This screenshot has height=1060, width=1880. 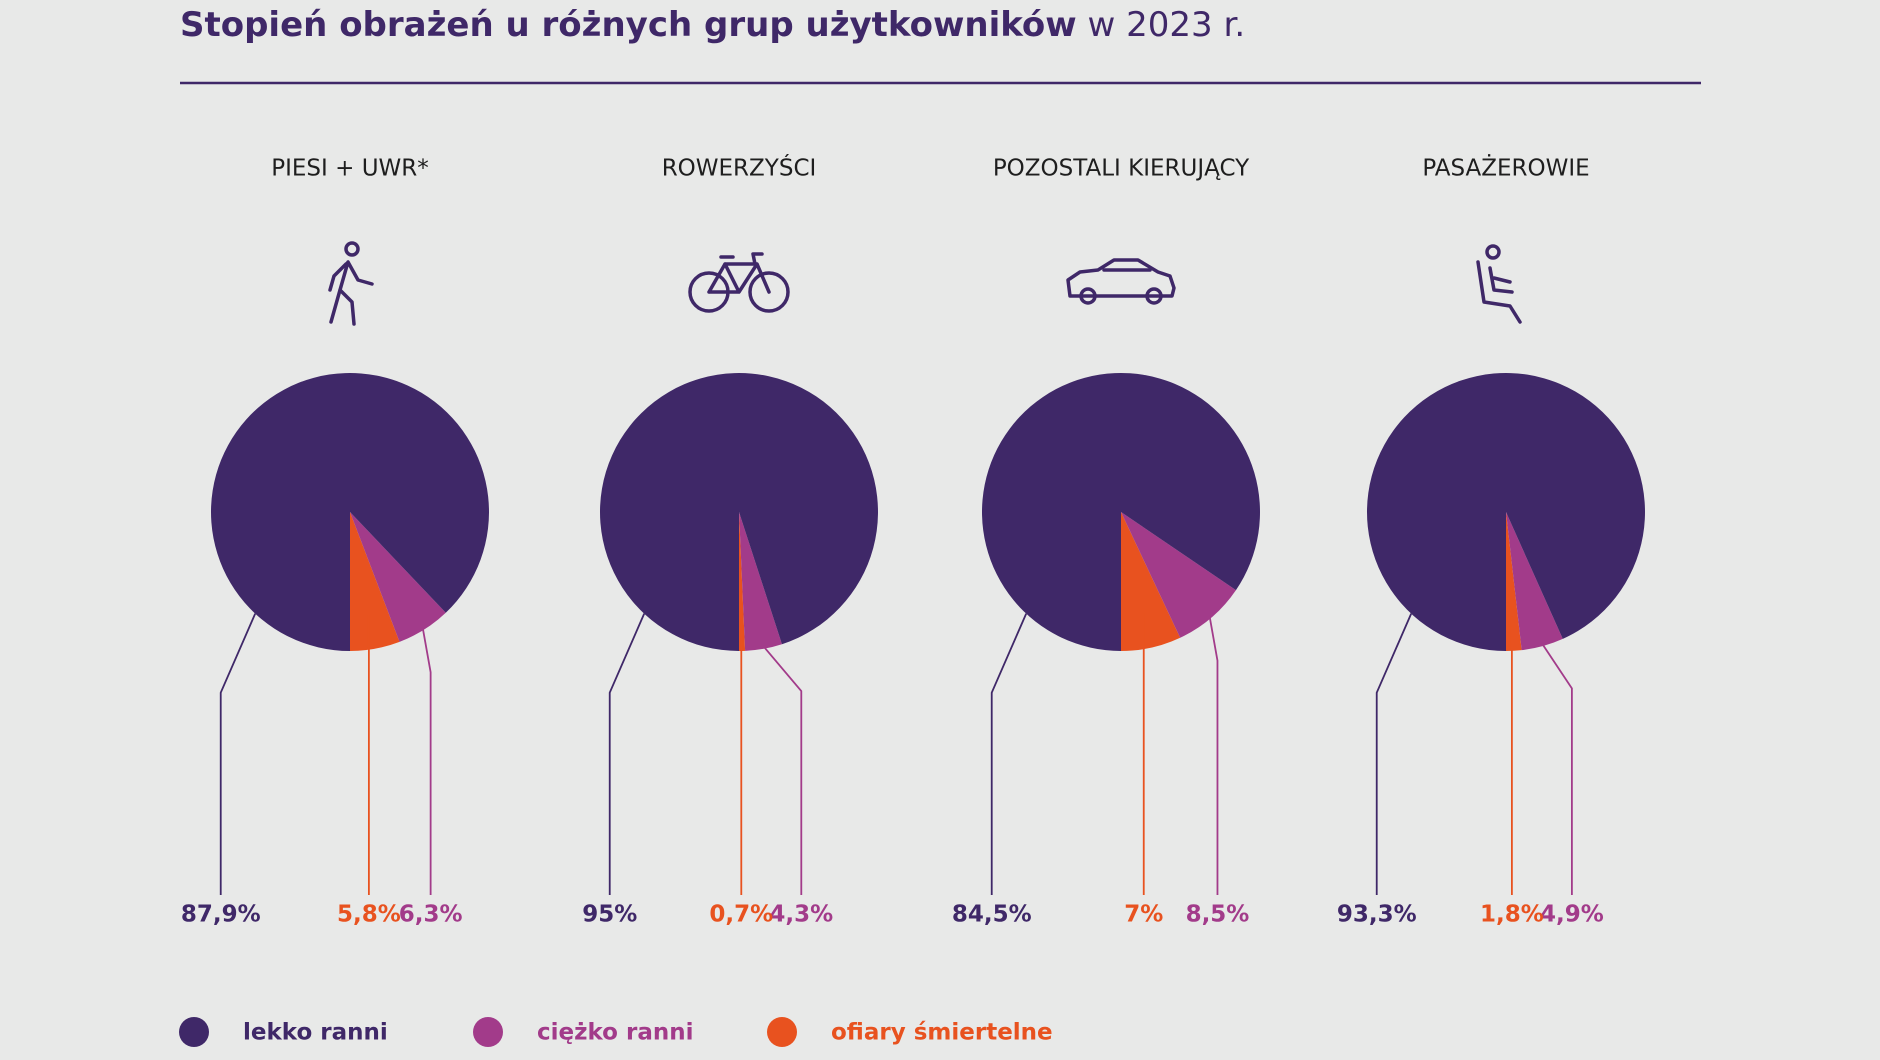 What do you see at coordinates (615, 1033) in the screenshot?
I see `legend-label: ciężko ranni` at bounding box center [615, 1033].